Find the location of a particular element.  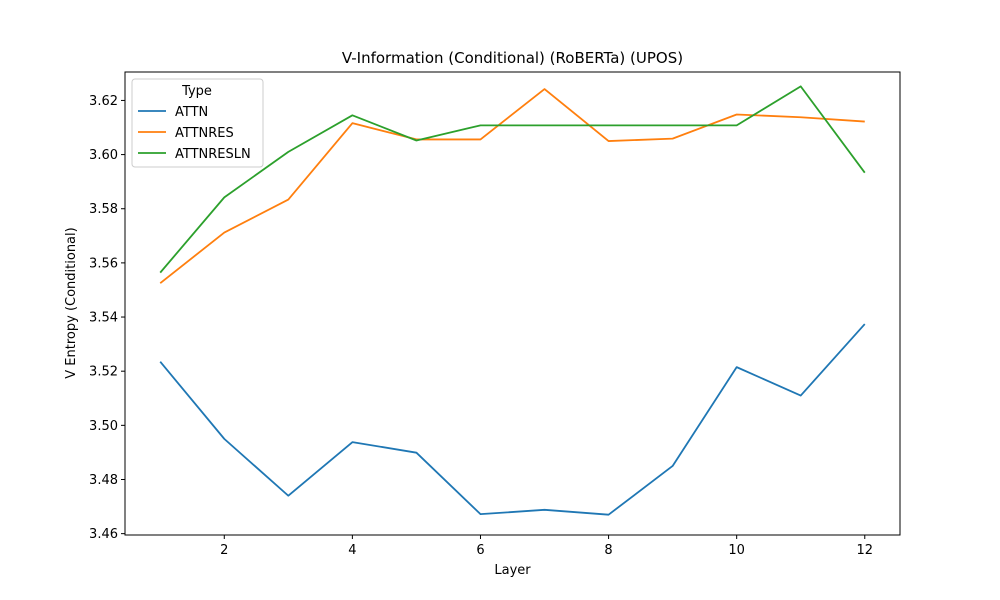

legend-box is located at coordinates (197, 123).